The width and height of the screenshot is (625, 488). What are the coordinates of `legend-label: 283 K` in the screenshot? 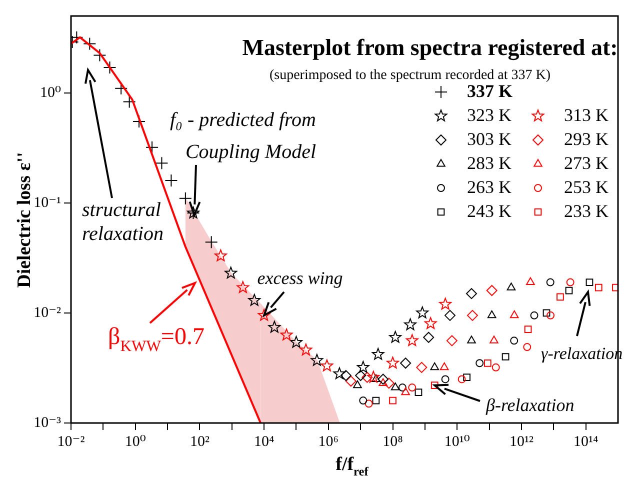 It's located at (489, 163).